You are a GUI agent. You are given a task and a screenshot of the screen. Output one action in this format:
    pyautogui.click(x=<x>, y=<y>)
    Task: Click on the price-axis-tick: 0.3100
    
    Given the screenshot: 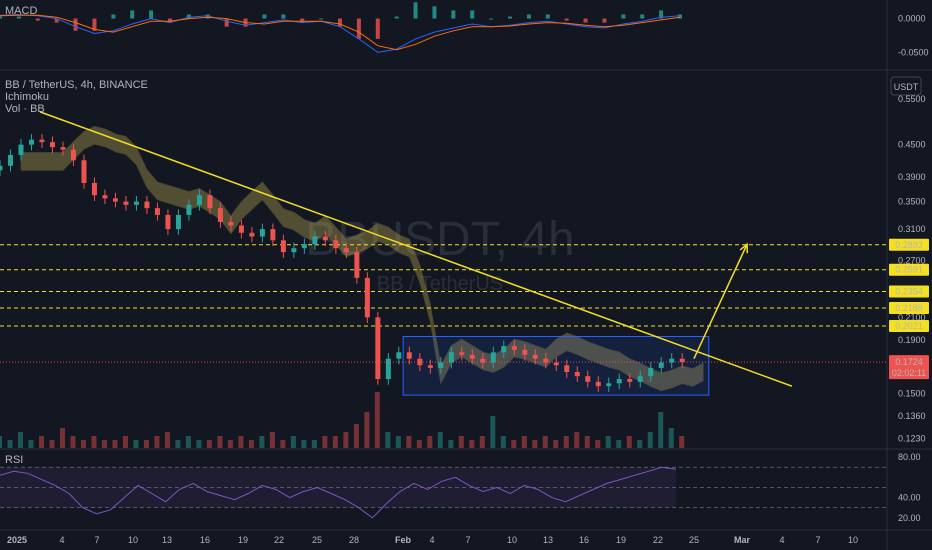 What is the action you would take?
    pyautogui.click(x=912, y=229)
    